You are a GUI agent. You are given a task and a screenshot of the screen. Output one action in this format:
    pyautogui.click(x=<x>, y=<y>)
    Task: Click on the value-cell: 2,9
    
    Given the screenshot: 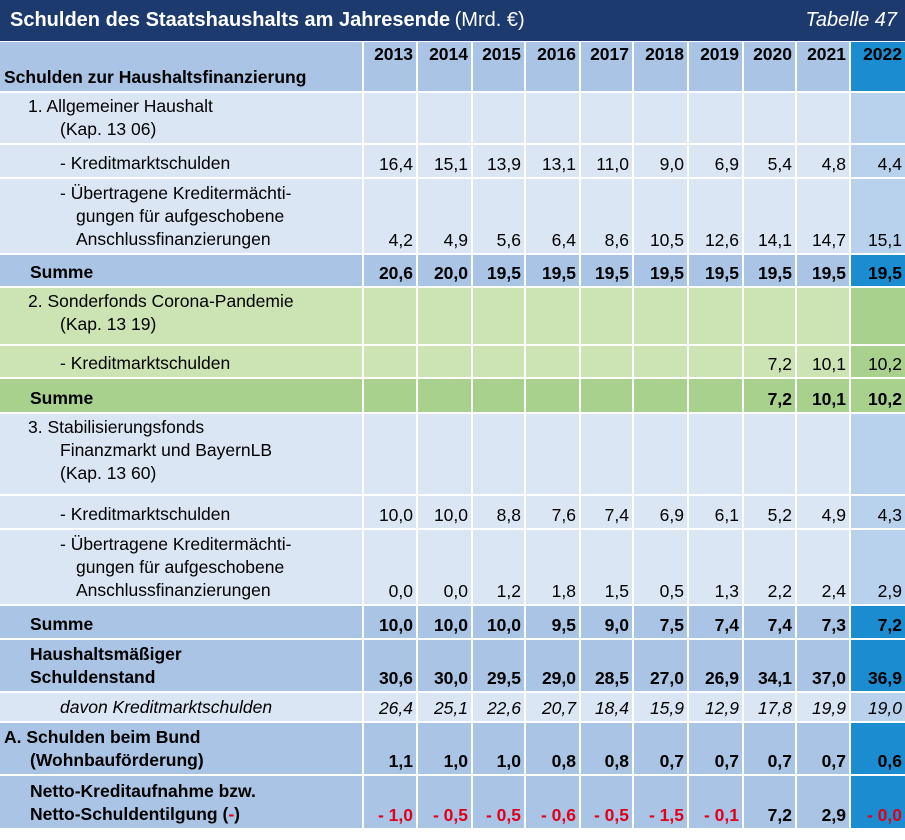 What is the action you would take?
    pyautogui.click(x=822, y=802)
    